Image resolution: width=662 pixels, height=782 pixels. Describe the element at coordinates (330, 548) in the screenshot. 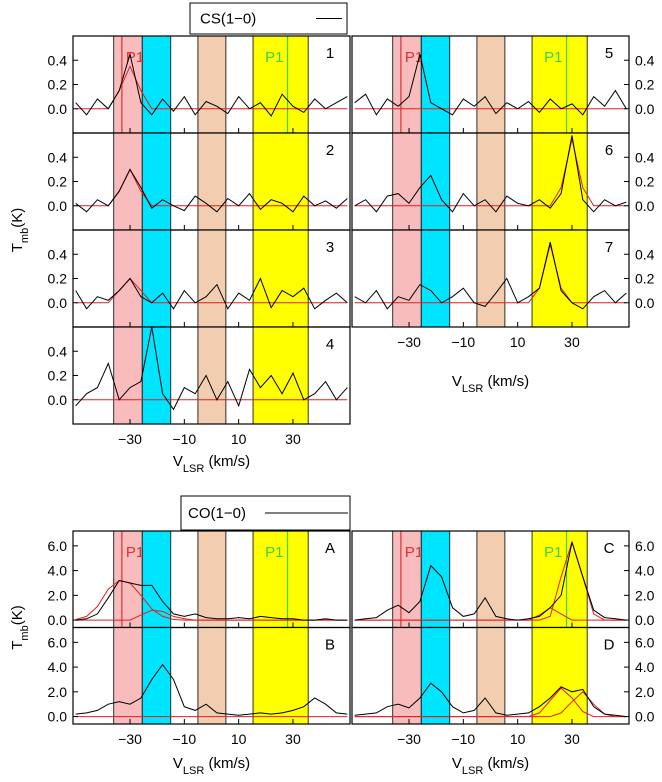

I see `panel-label: A` at that location.